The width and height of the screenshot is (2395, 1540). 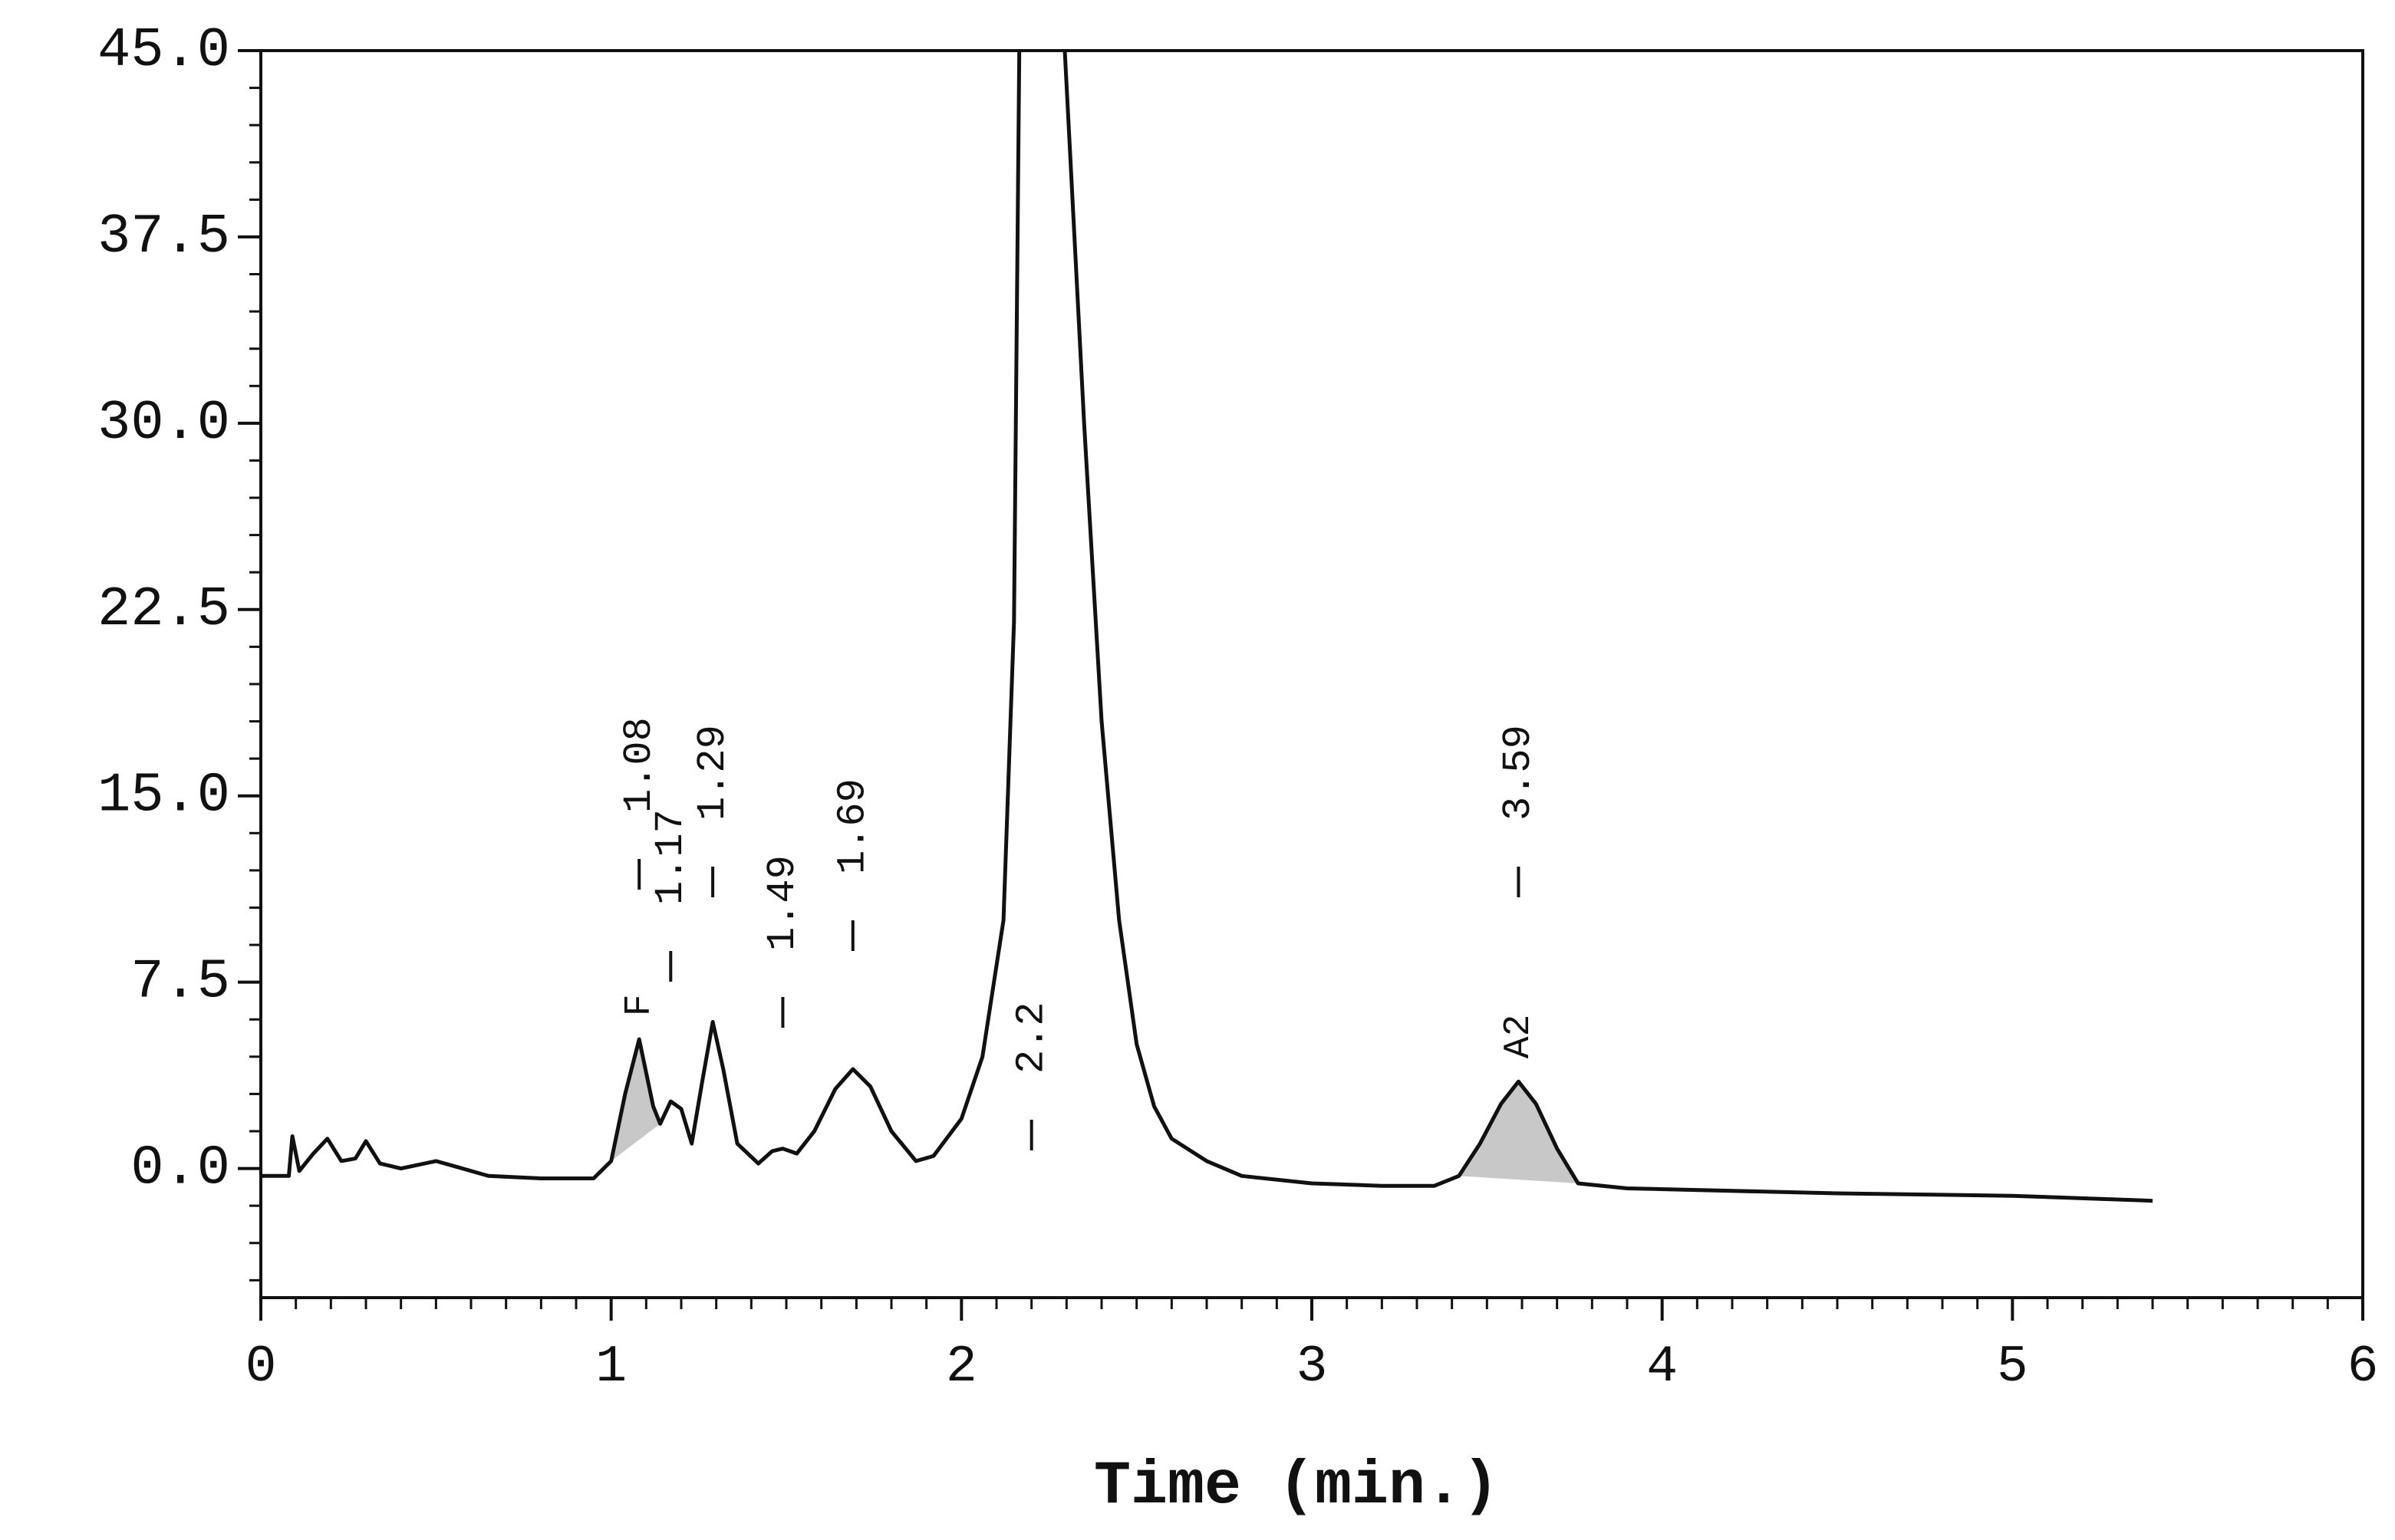 What do you see at coordinates (163, 50) in the screenshot?
I see `y-tick-label: 45.0` at bounding box center [163, 50].